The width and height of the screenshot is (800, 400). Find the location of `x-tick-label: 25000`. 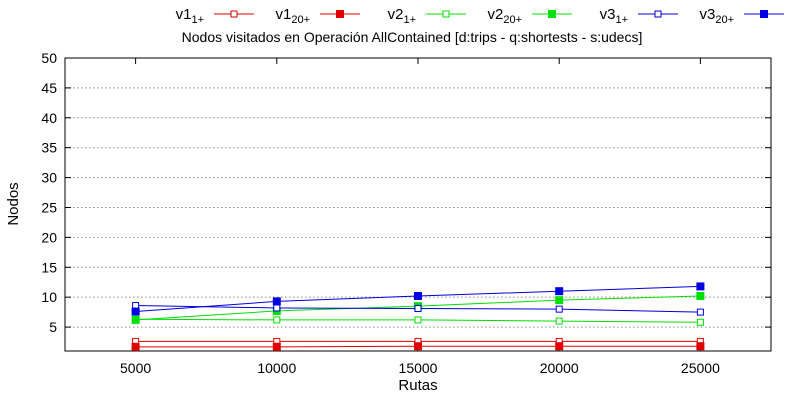

x-tick-label: 25000 is located at coordinates (700, 368).